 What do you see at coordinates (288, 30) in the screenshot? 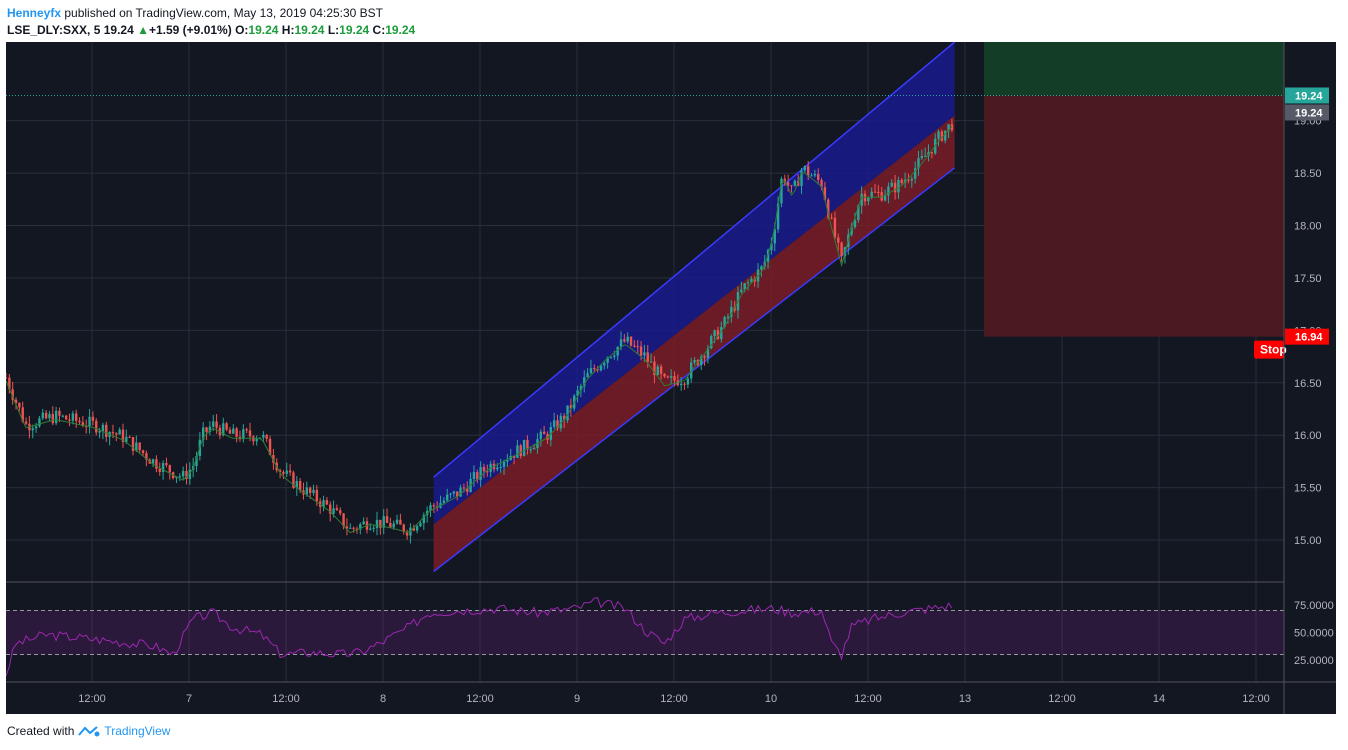
I see `high-label: H:` at bounding box center [288, 30].